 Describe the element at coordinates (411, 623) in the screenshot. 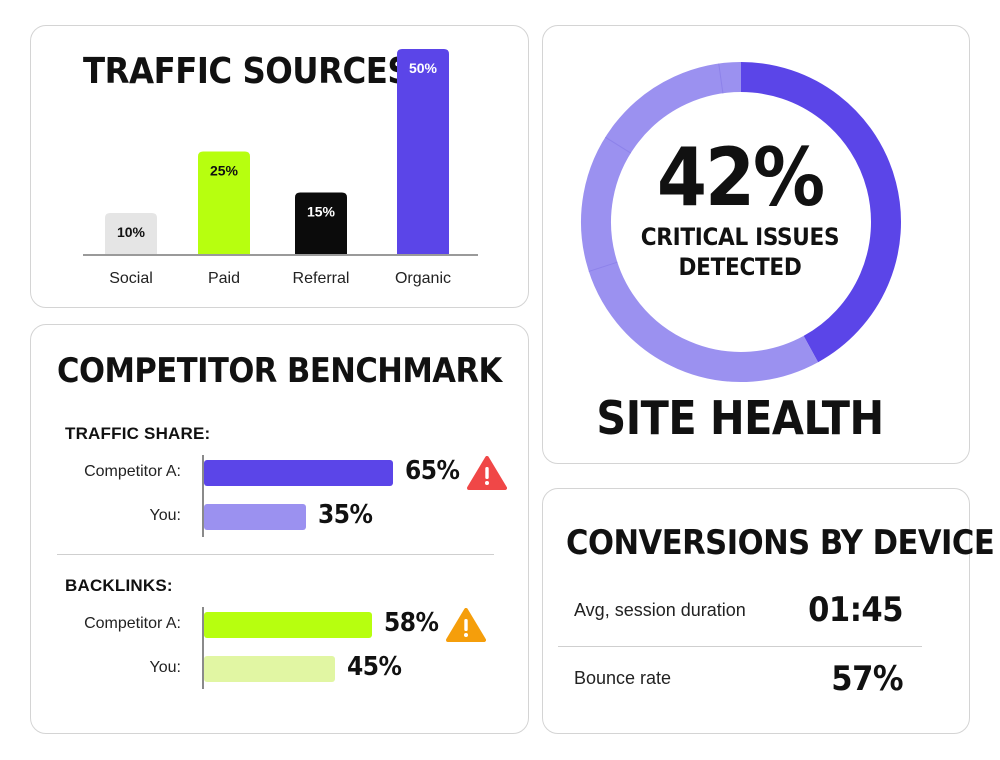

I see `backlinks-competitor-value: 58%` at that location.